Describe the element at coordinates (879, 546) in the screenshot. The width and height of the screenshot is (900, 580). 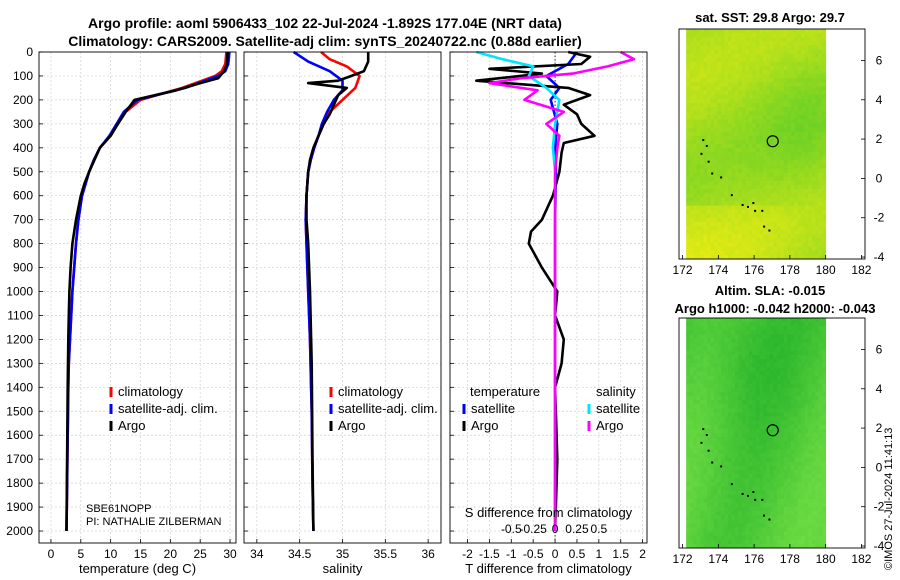
I see `tick-label-y: -4` at that location.